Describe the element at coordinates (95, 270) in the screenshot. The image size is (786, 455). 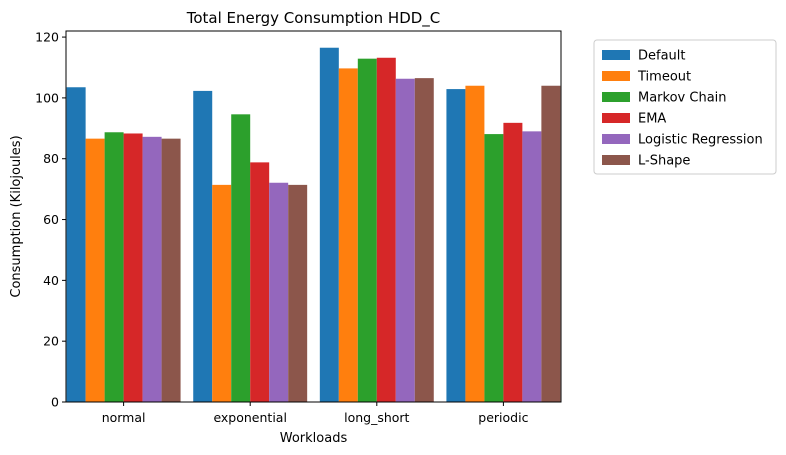
I see `bar-timeout-normal` at that location.